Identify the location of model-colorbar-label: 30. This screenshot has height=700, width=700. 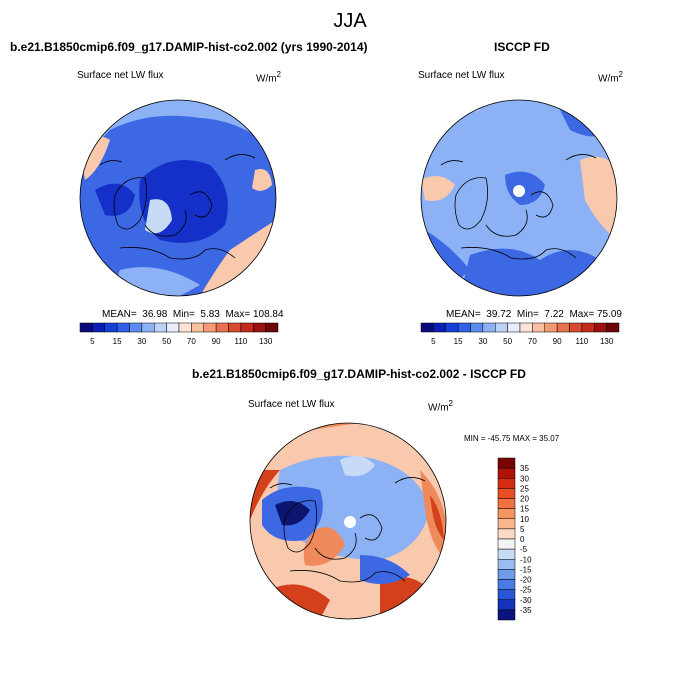
(141, 341).